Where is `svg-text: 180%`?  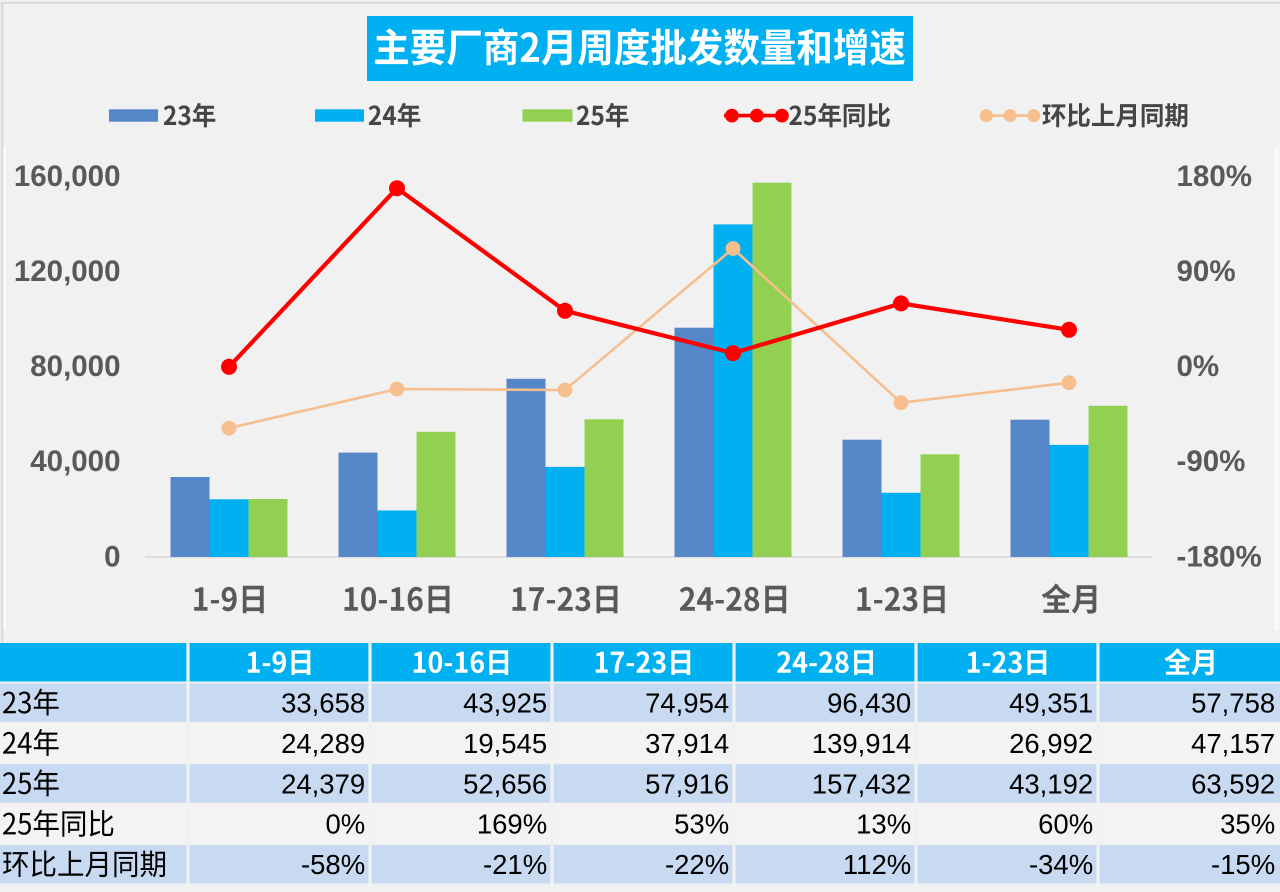 svg-text: 180% is located at coordinates (1214, 176).